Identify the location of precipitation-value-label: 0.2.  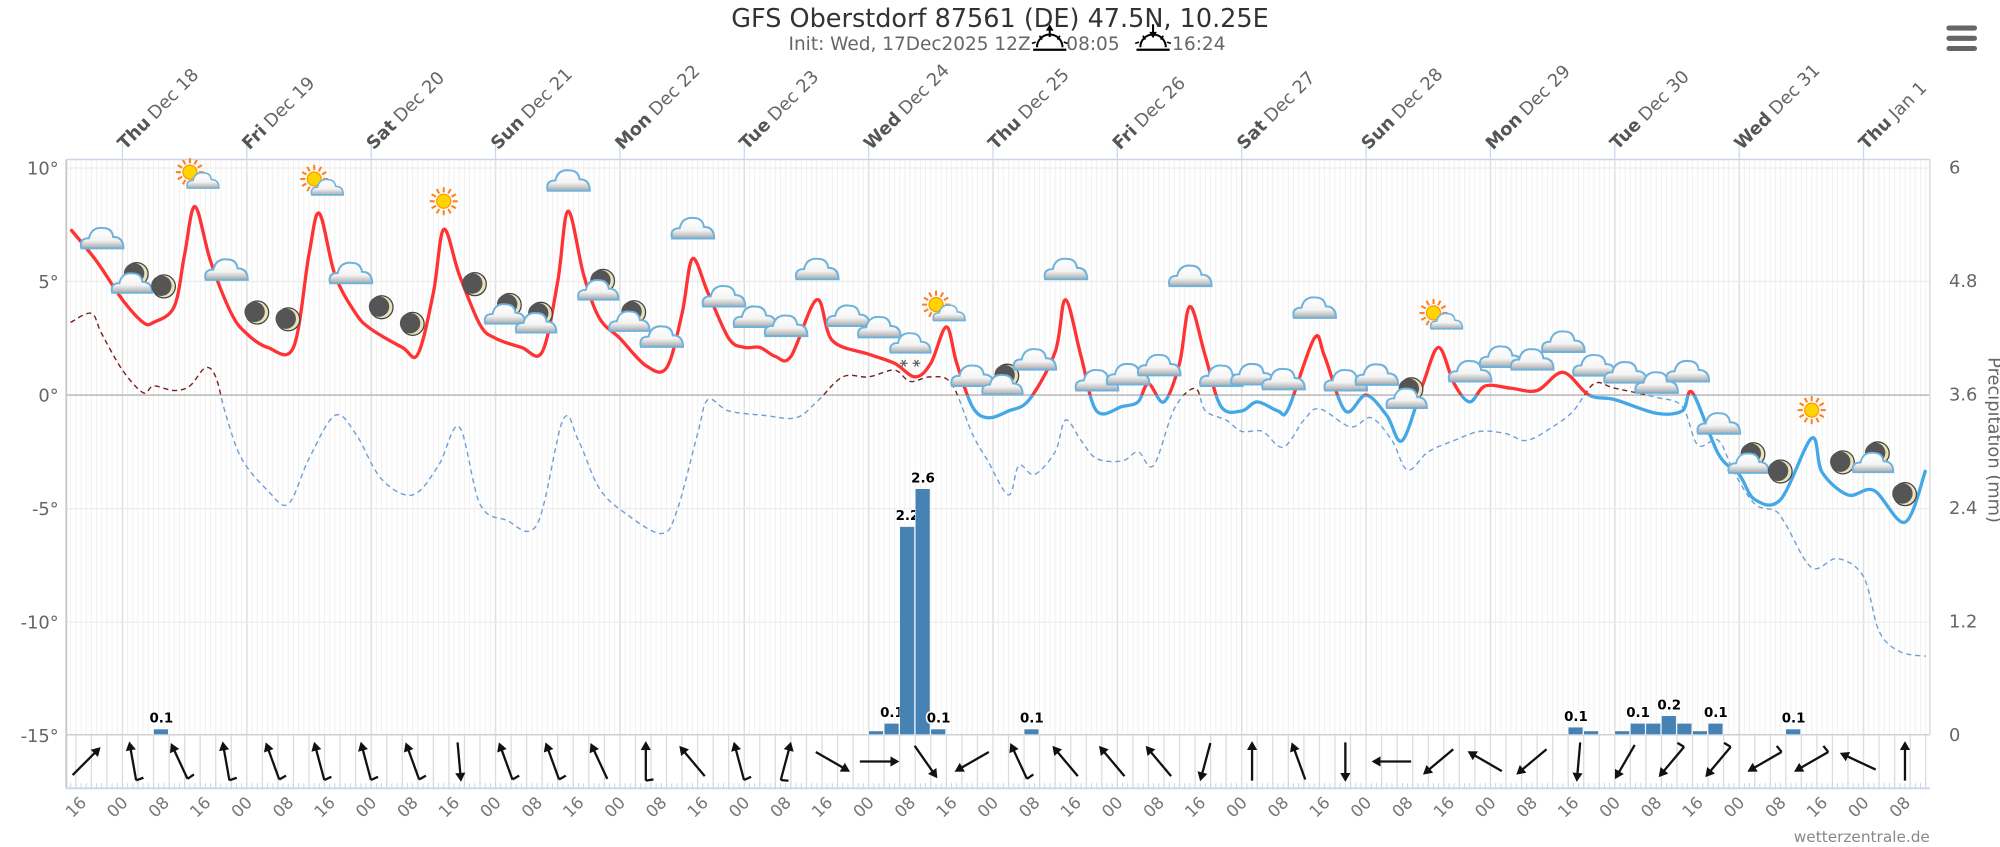
(1669, 705).